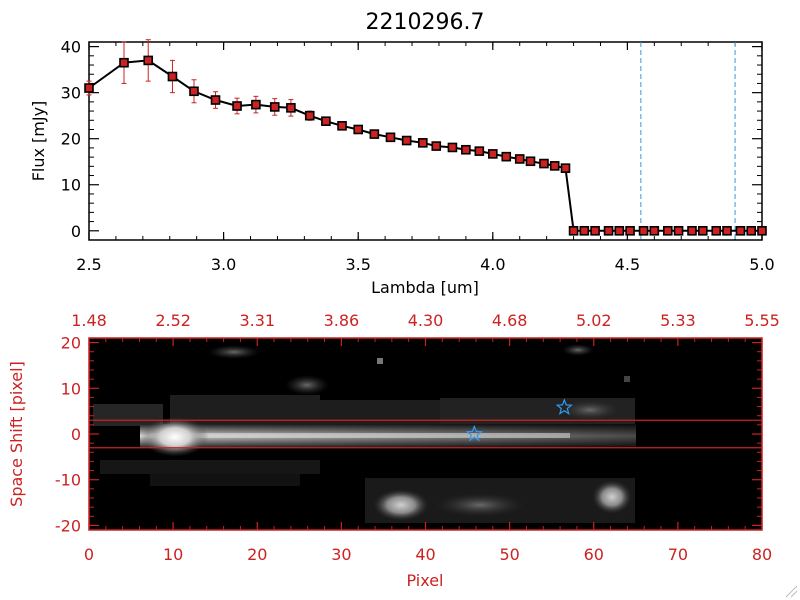 The width and height of the screenshot is (800, 600). I want to click on image-bright-source, so click(175, 437).